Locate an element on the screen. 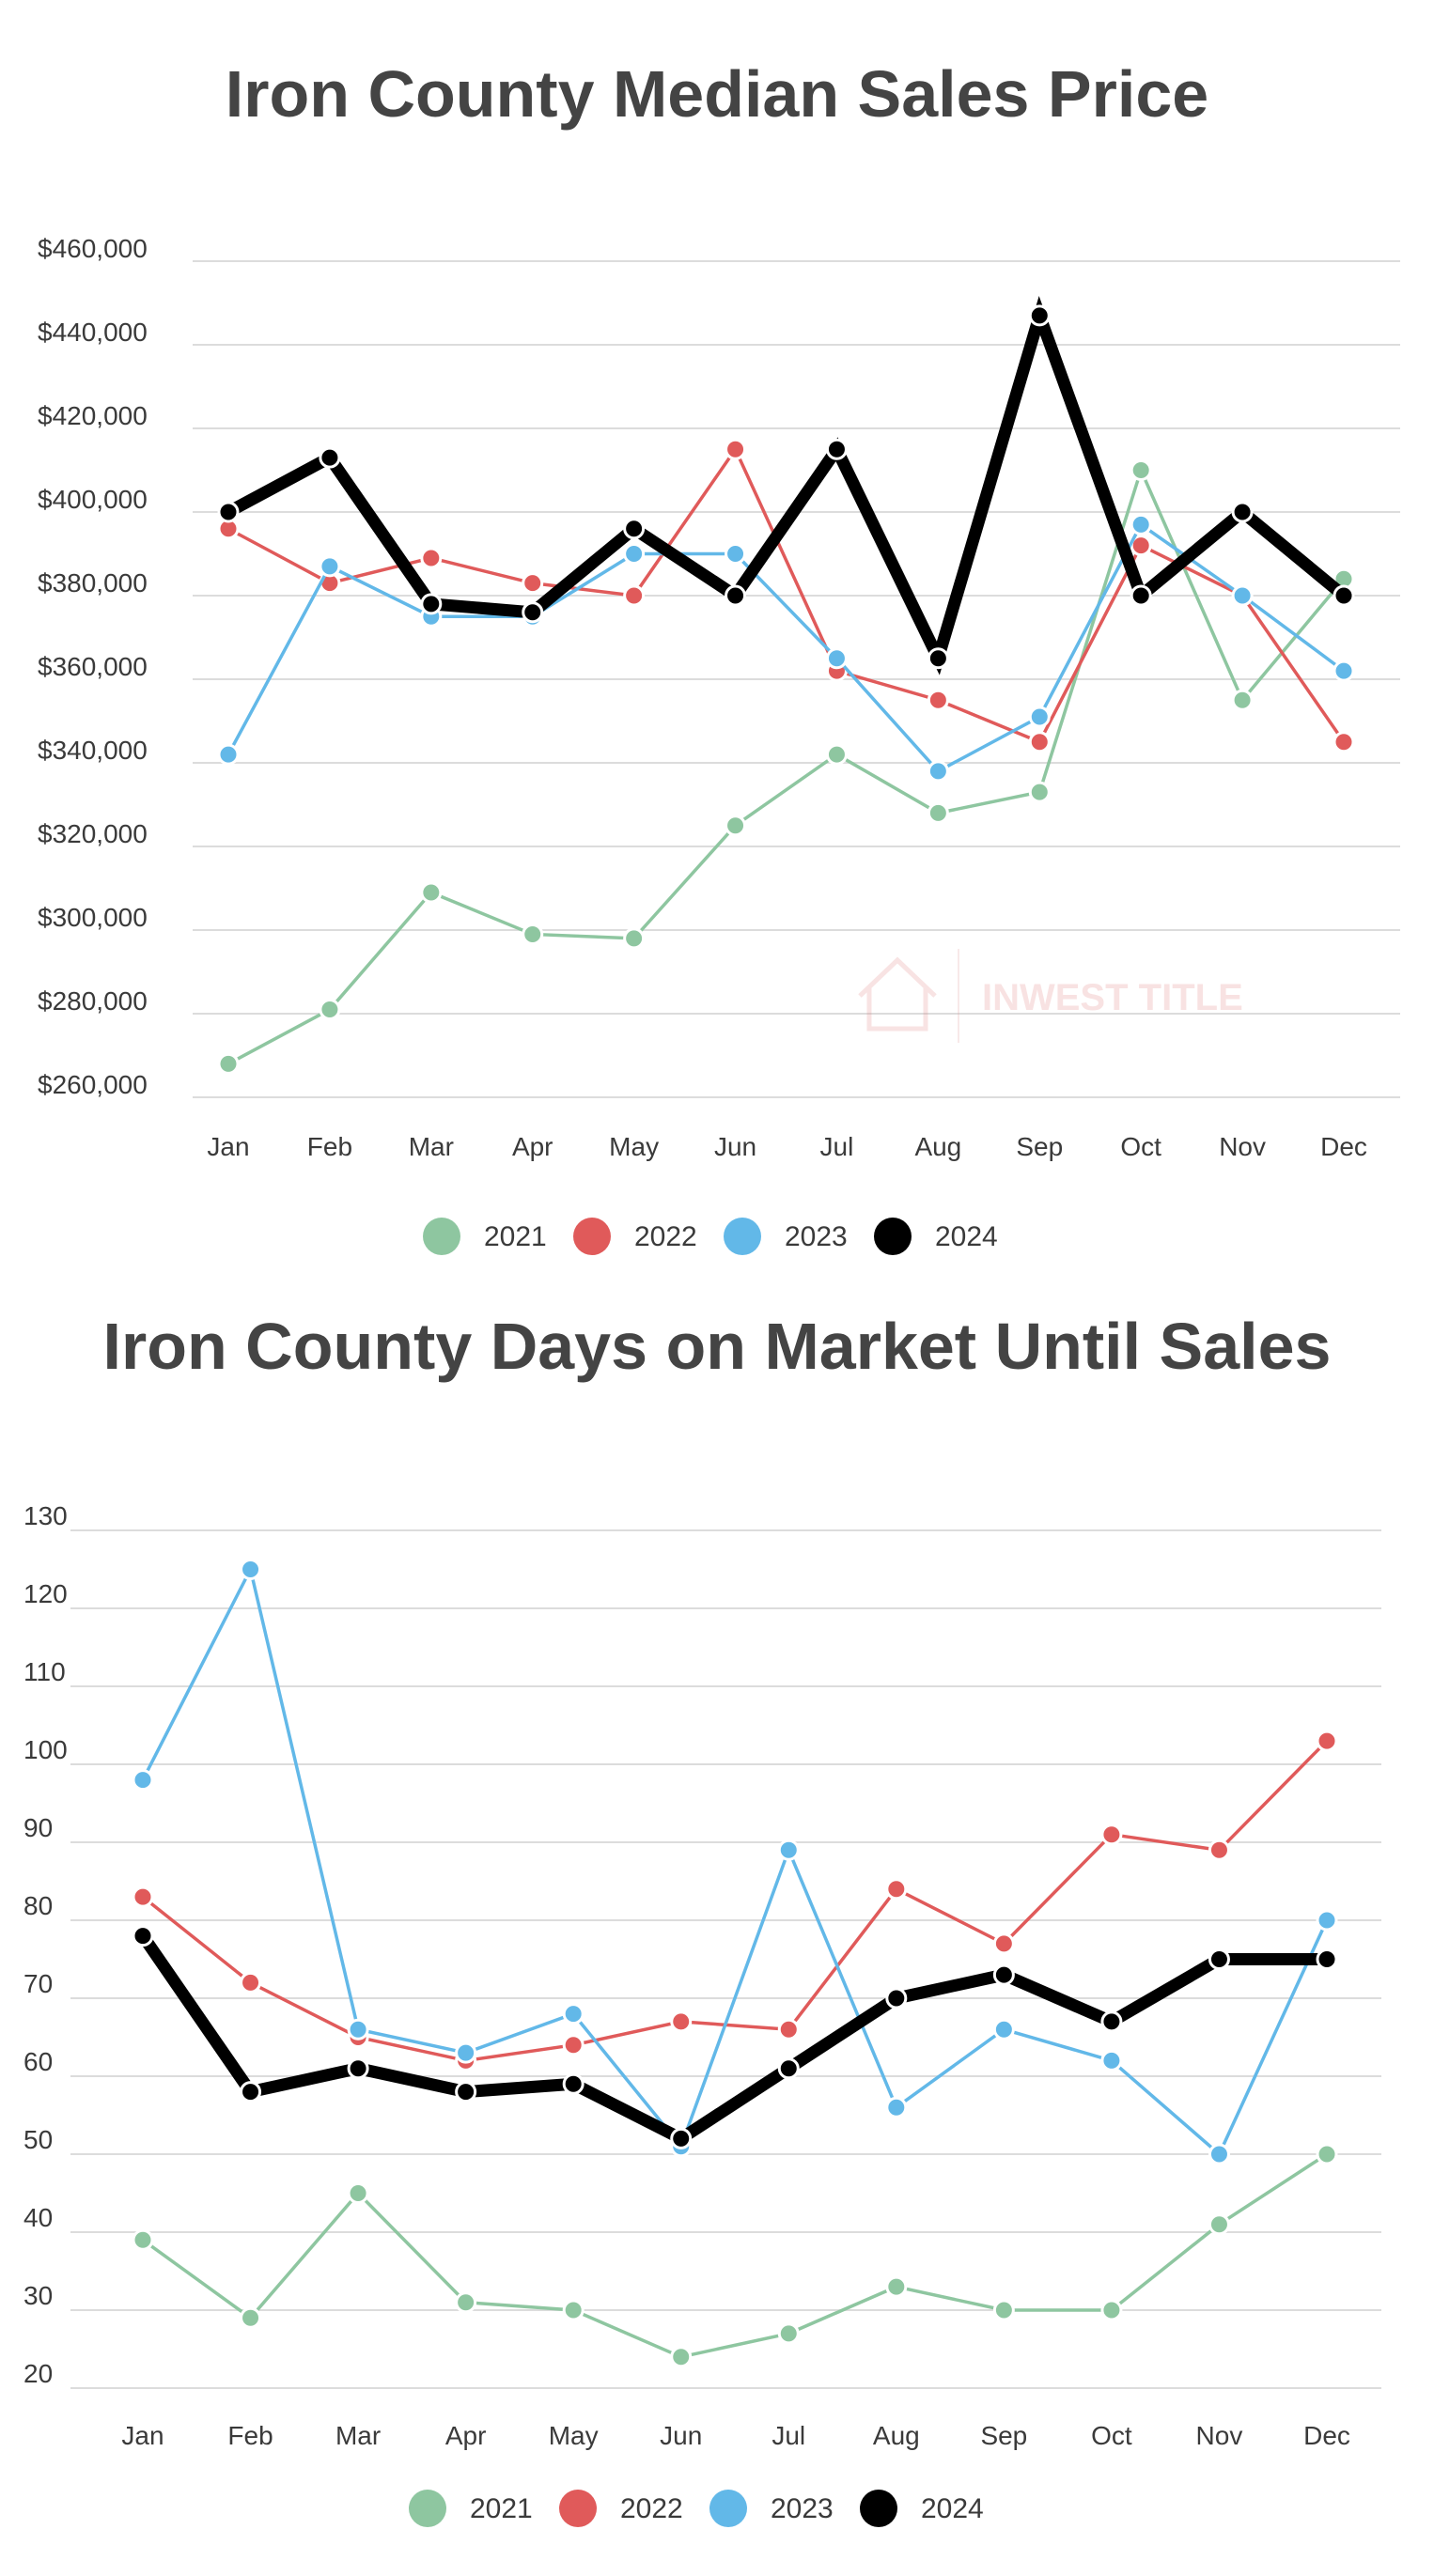 The image size is (1434, 2576). inwest-title-watermark: INWEST TITLE is located at coordinates (1050, 996).